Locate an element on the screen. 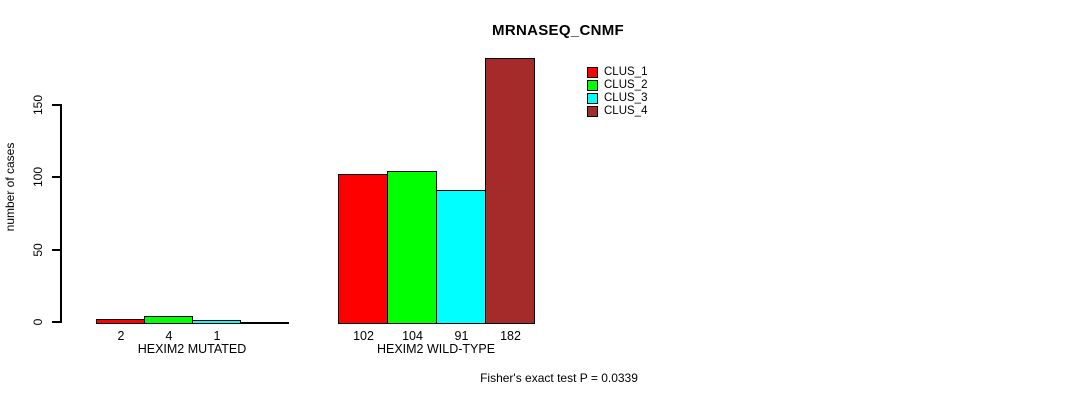  legend-item-clus-2: CLUS_2 is located at coordinates (617, 85).